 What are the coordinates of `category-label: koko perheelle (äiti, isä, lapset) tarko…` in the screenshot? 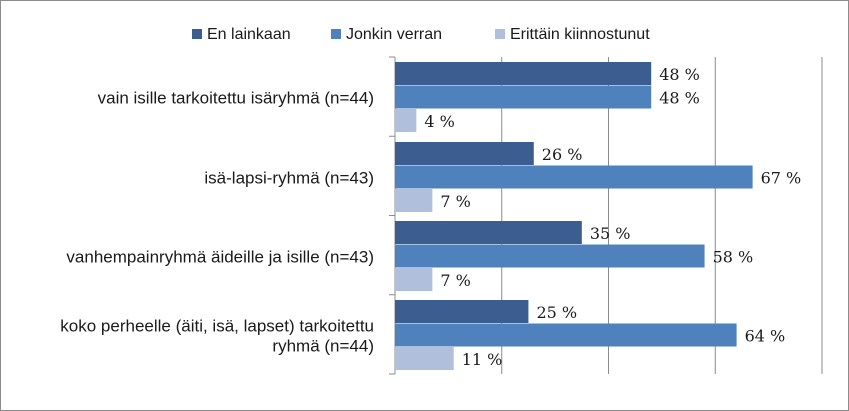 It's located at (217, 325).